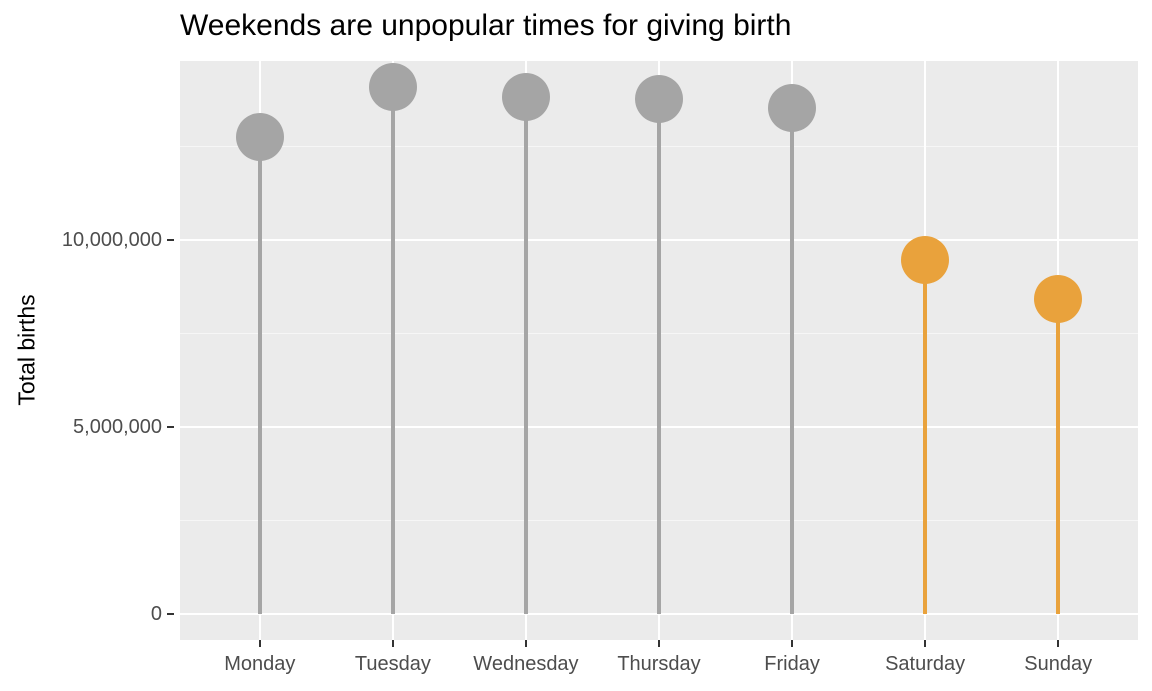  I want to click on y-tick-label: 5,000,000, so click(117, 426).